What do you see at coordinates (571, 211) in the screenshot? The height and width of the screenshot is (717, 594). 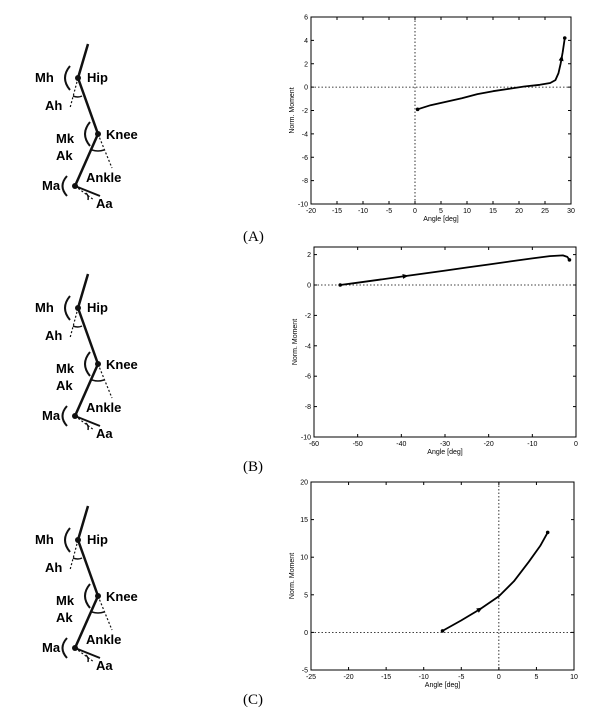 I see `x-tick-label: 30` at bounding box center [571, 211].